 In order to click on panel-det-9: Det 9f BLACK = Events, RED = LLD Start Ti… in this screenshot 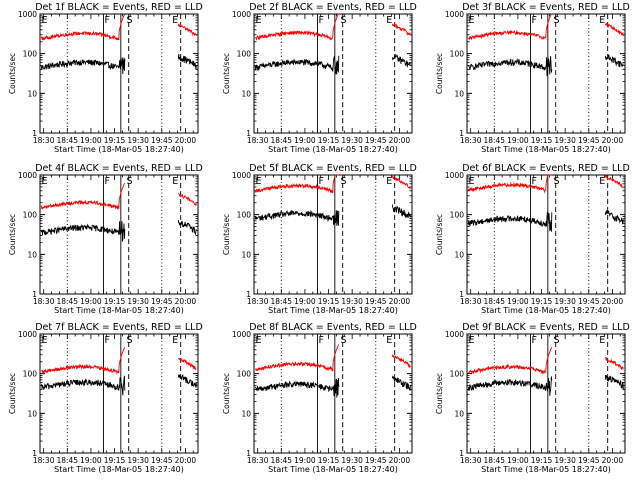, I will do `click(532, 398)`.